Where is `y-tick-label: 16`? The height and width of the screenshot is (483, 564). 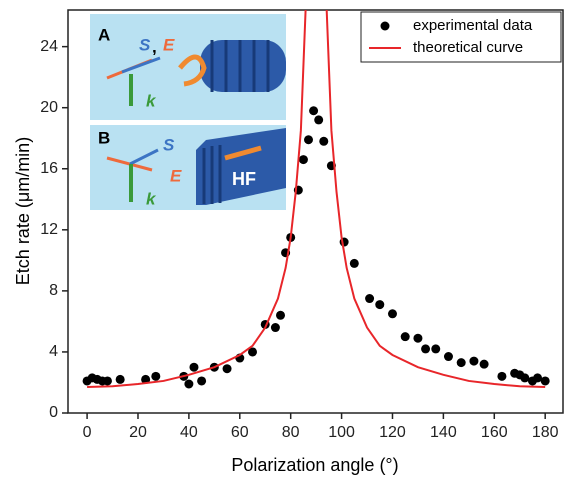
y-tick-label: 16 is located at coordinates (49, 168).